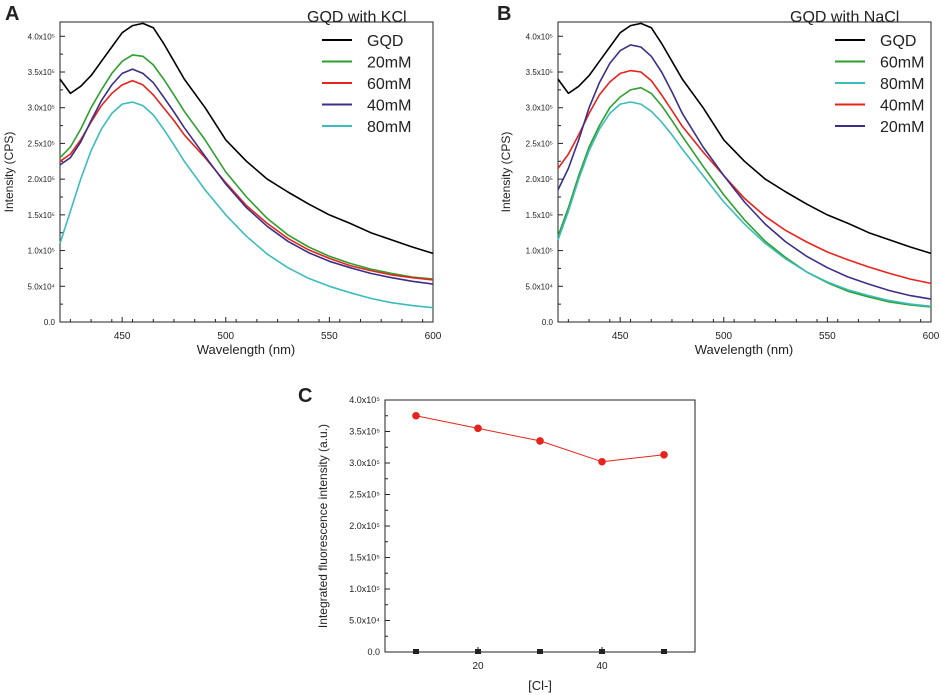 The height and width of the screenshot is (695, 941). I want to click on panel-b-legend: GQD 60mM 80mM 40mM 20mM, so click(879, 84).